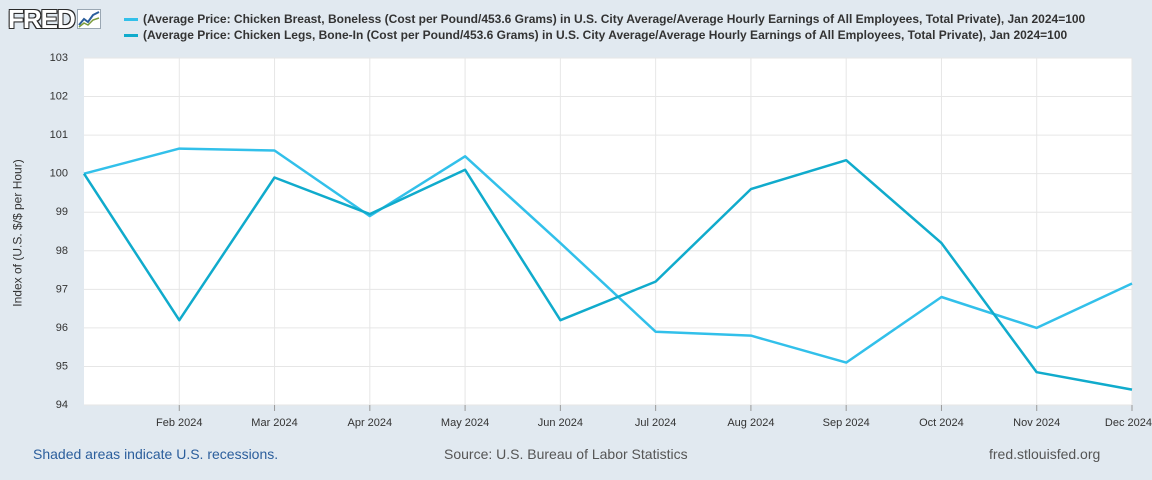  I want to click on x-tick-label: Feb 2024, so click(179, 423).